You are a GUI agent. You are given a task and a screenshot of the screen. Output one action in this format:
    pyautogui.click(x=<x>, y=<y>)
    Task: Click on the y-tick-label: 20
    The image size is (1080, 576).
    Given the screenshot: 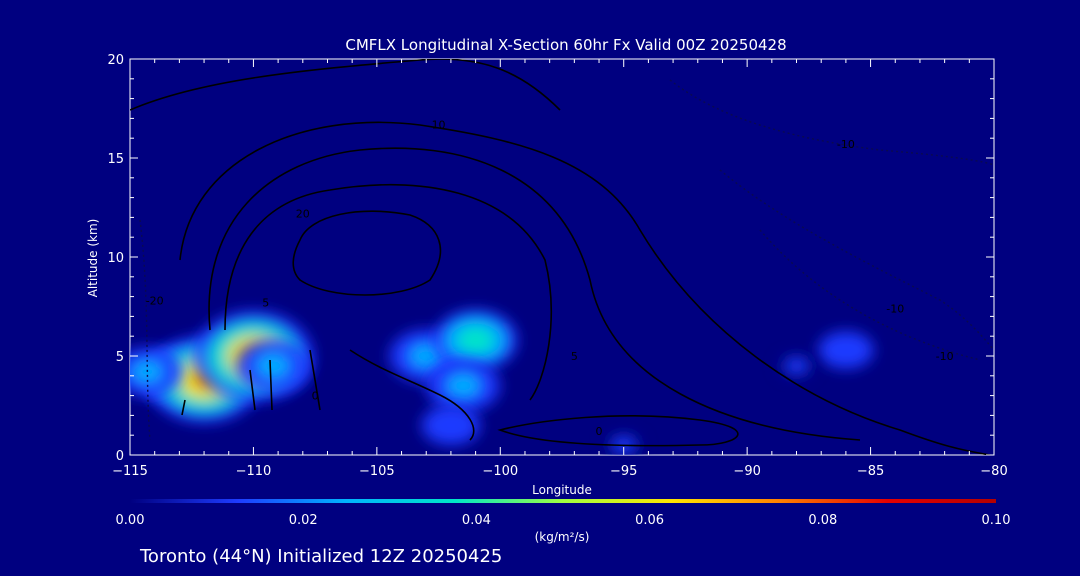 What is the action you would take?
    pyautogui.click(x=115, y=60)
    